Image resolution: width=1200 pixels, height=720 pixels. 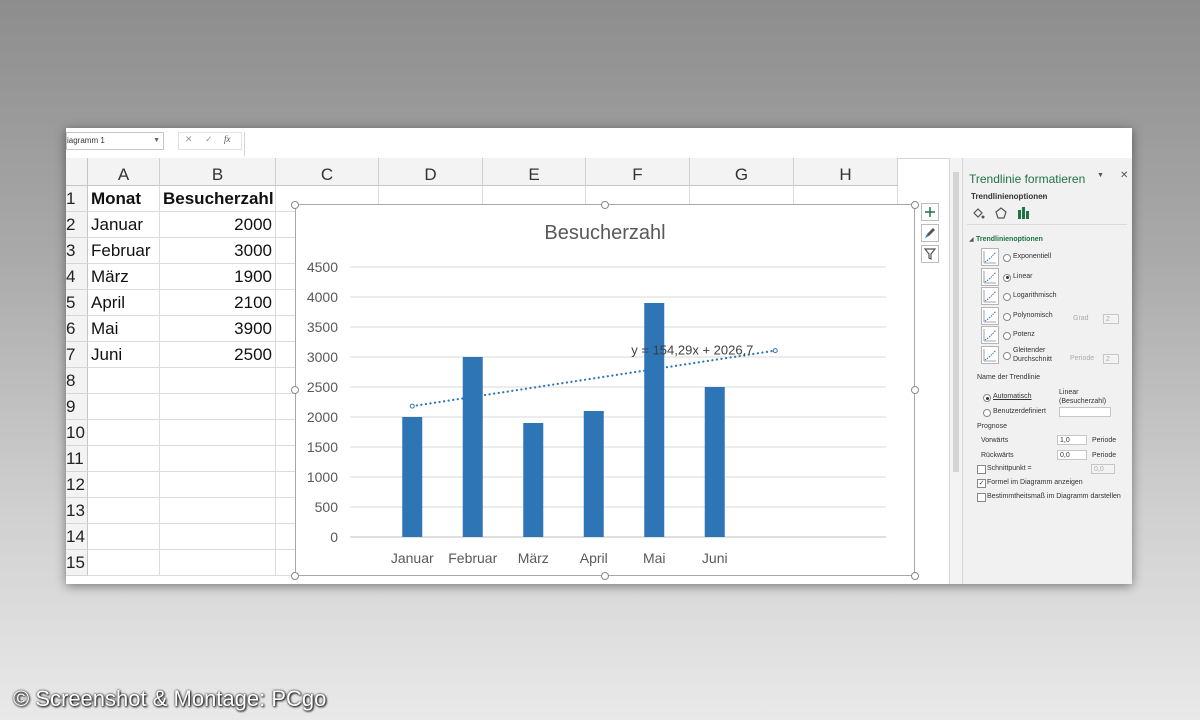 I want to click on cell-a9, so click(x=124, y=407).